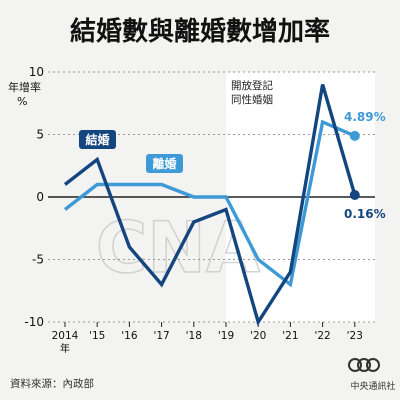  What do you see at coordinates (52, 383) in the screenshot?
I see `source-note: 資料來源：內政部` at bounding box center [52, 383].